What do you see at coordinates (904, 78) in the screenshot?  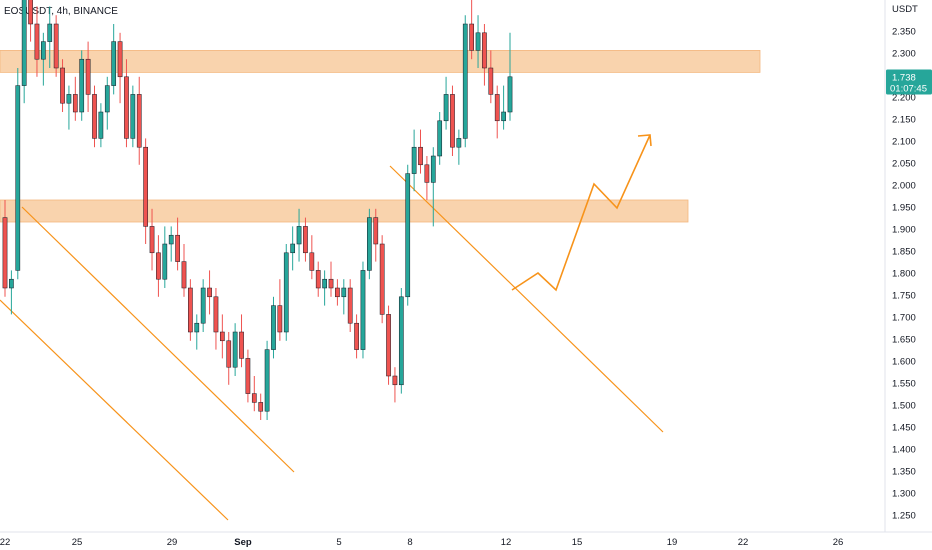 I see `last-price-value: 1.738` at bounding box center [904, 78].